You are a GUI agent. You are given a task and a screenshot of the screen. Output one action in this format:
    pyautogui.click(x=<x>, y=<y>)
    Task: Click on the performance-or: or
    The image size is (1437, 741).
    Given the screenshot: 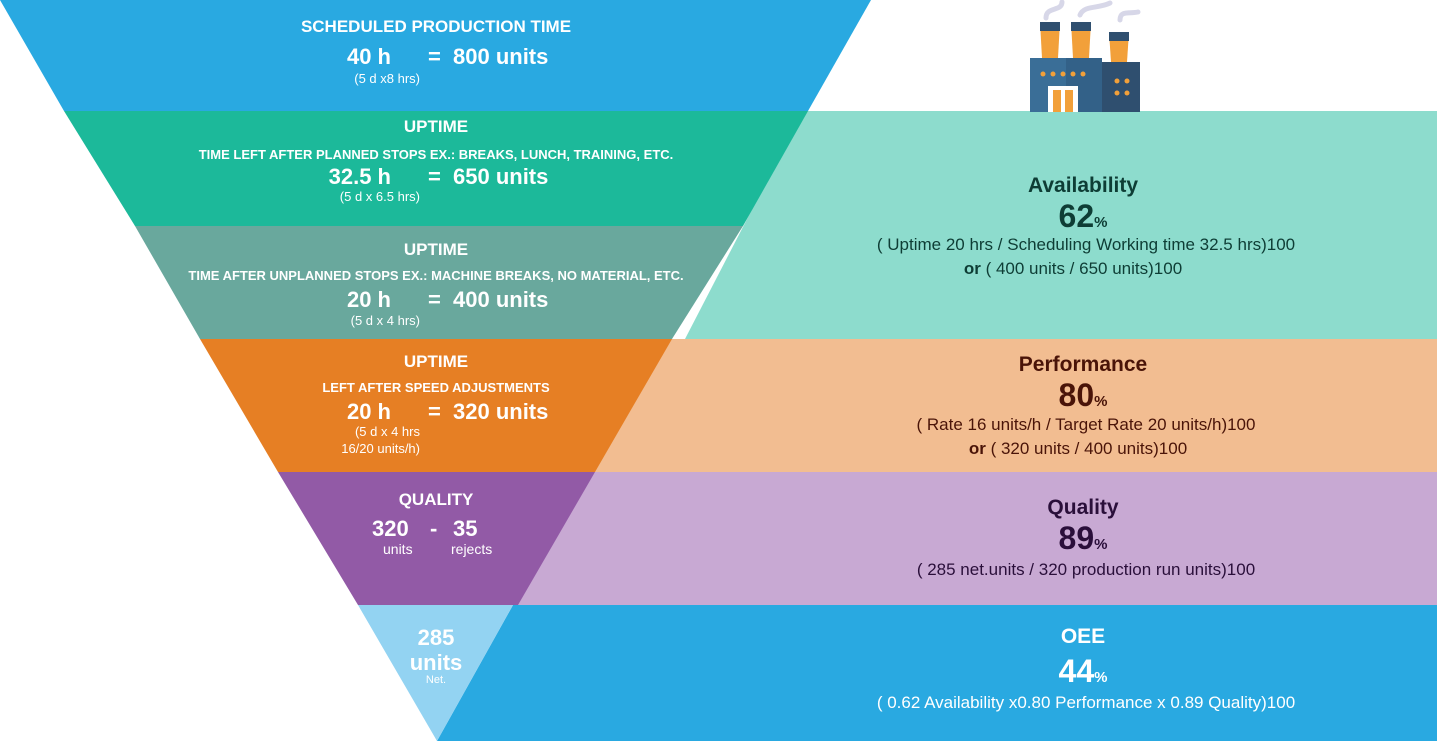 What is the action you would take?
    pyautogui.click(x=977, y=448)
    